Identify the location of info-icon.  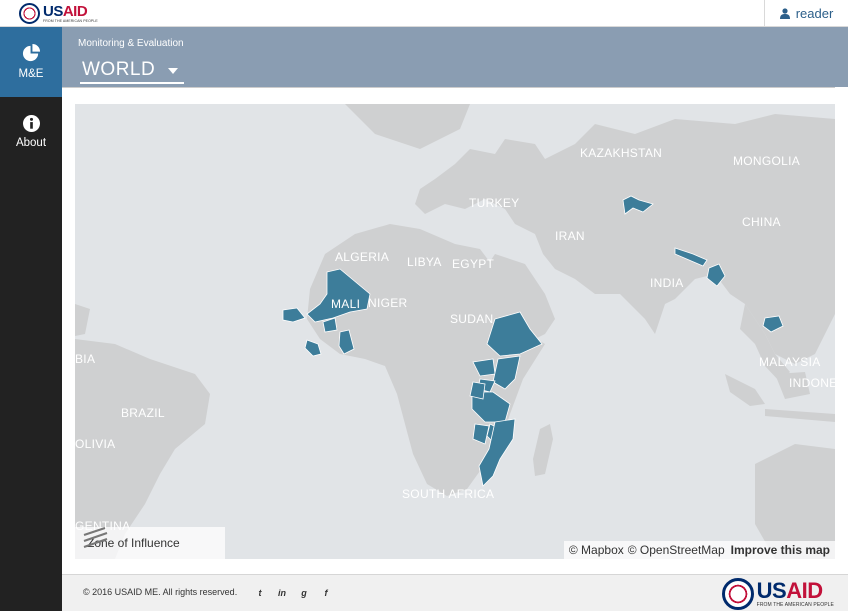
(31, 123).